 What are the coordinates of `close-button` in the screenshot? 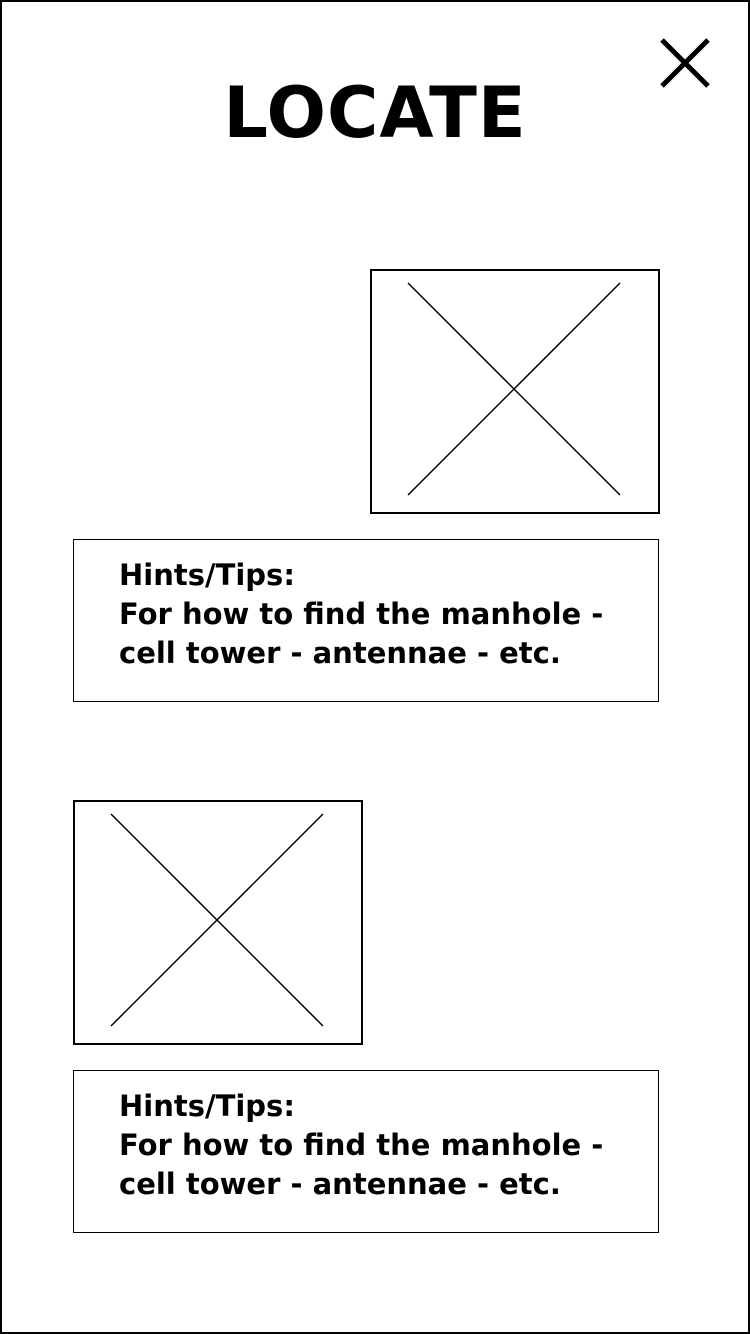 It's located at (685, 63).